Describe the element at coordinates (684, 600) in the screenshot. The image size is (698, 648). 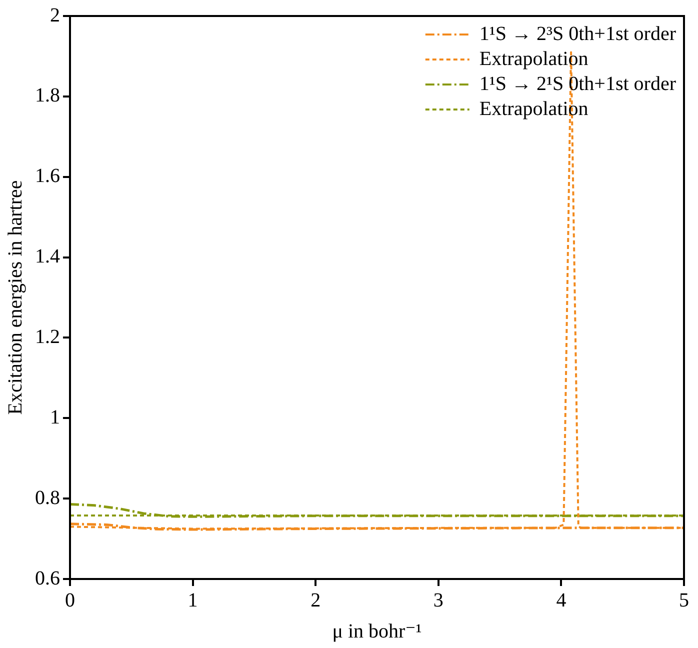
I see `x-tick-label: 5` at that location.